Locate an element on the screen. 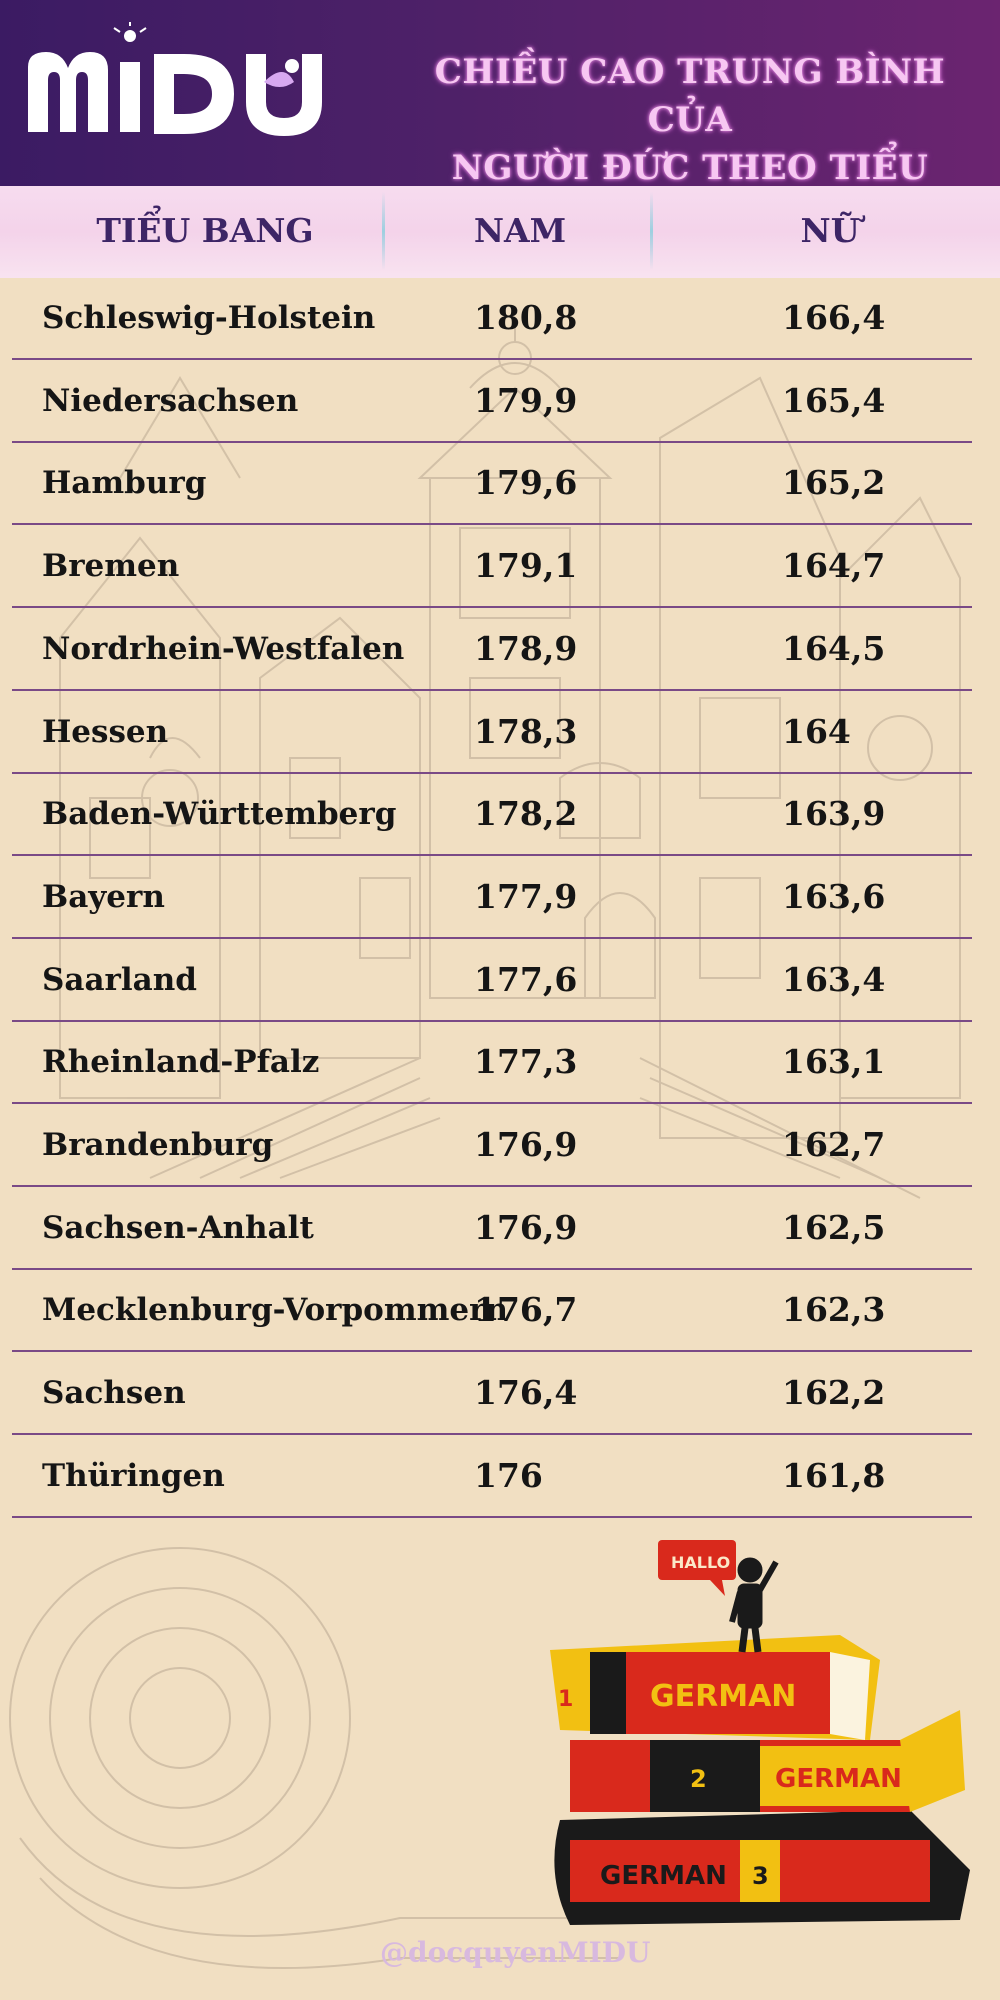 The width and height of the screenshot is (1000, 2000). state-name: Schleswig-Holstein is located at coordinates (209, 318).